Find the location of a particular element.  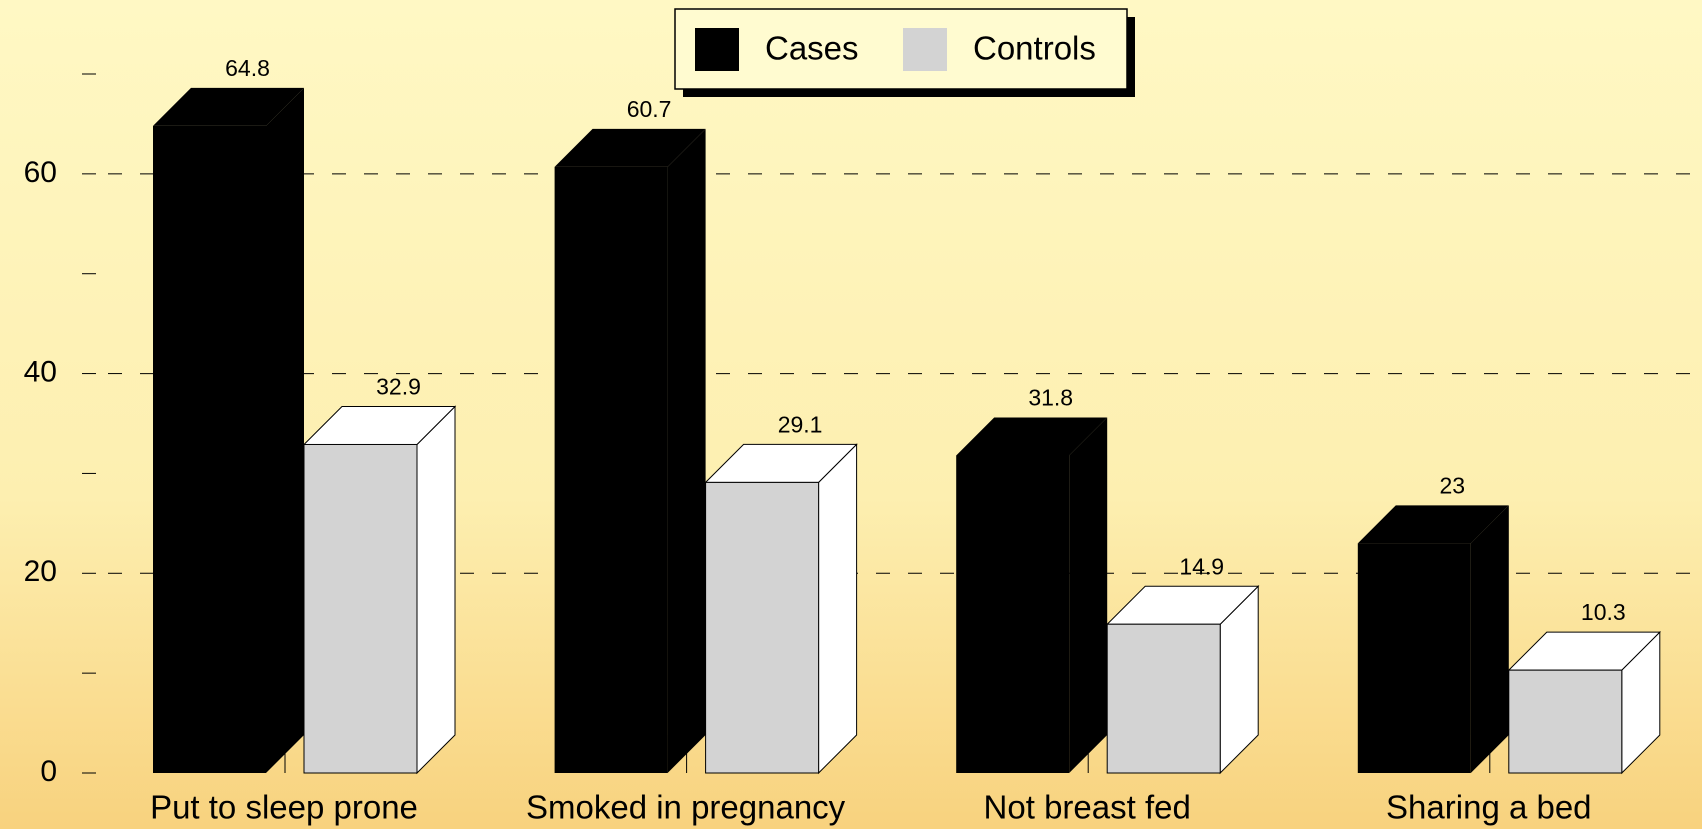

y-tick-label: 20 is located at coordinates (40, 571).